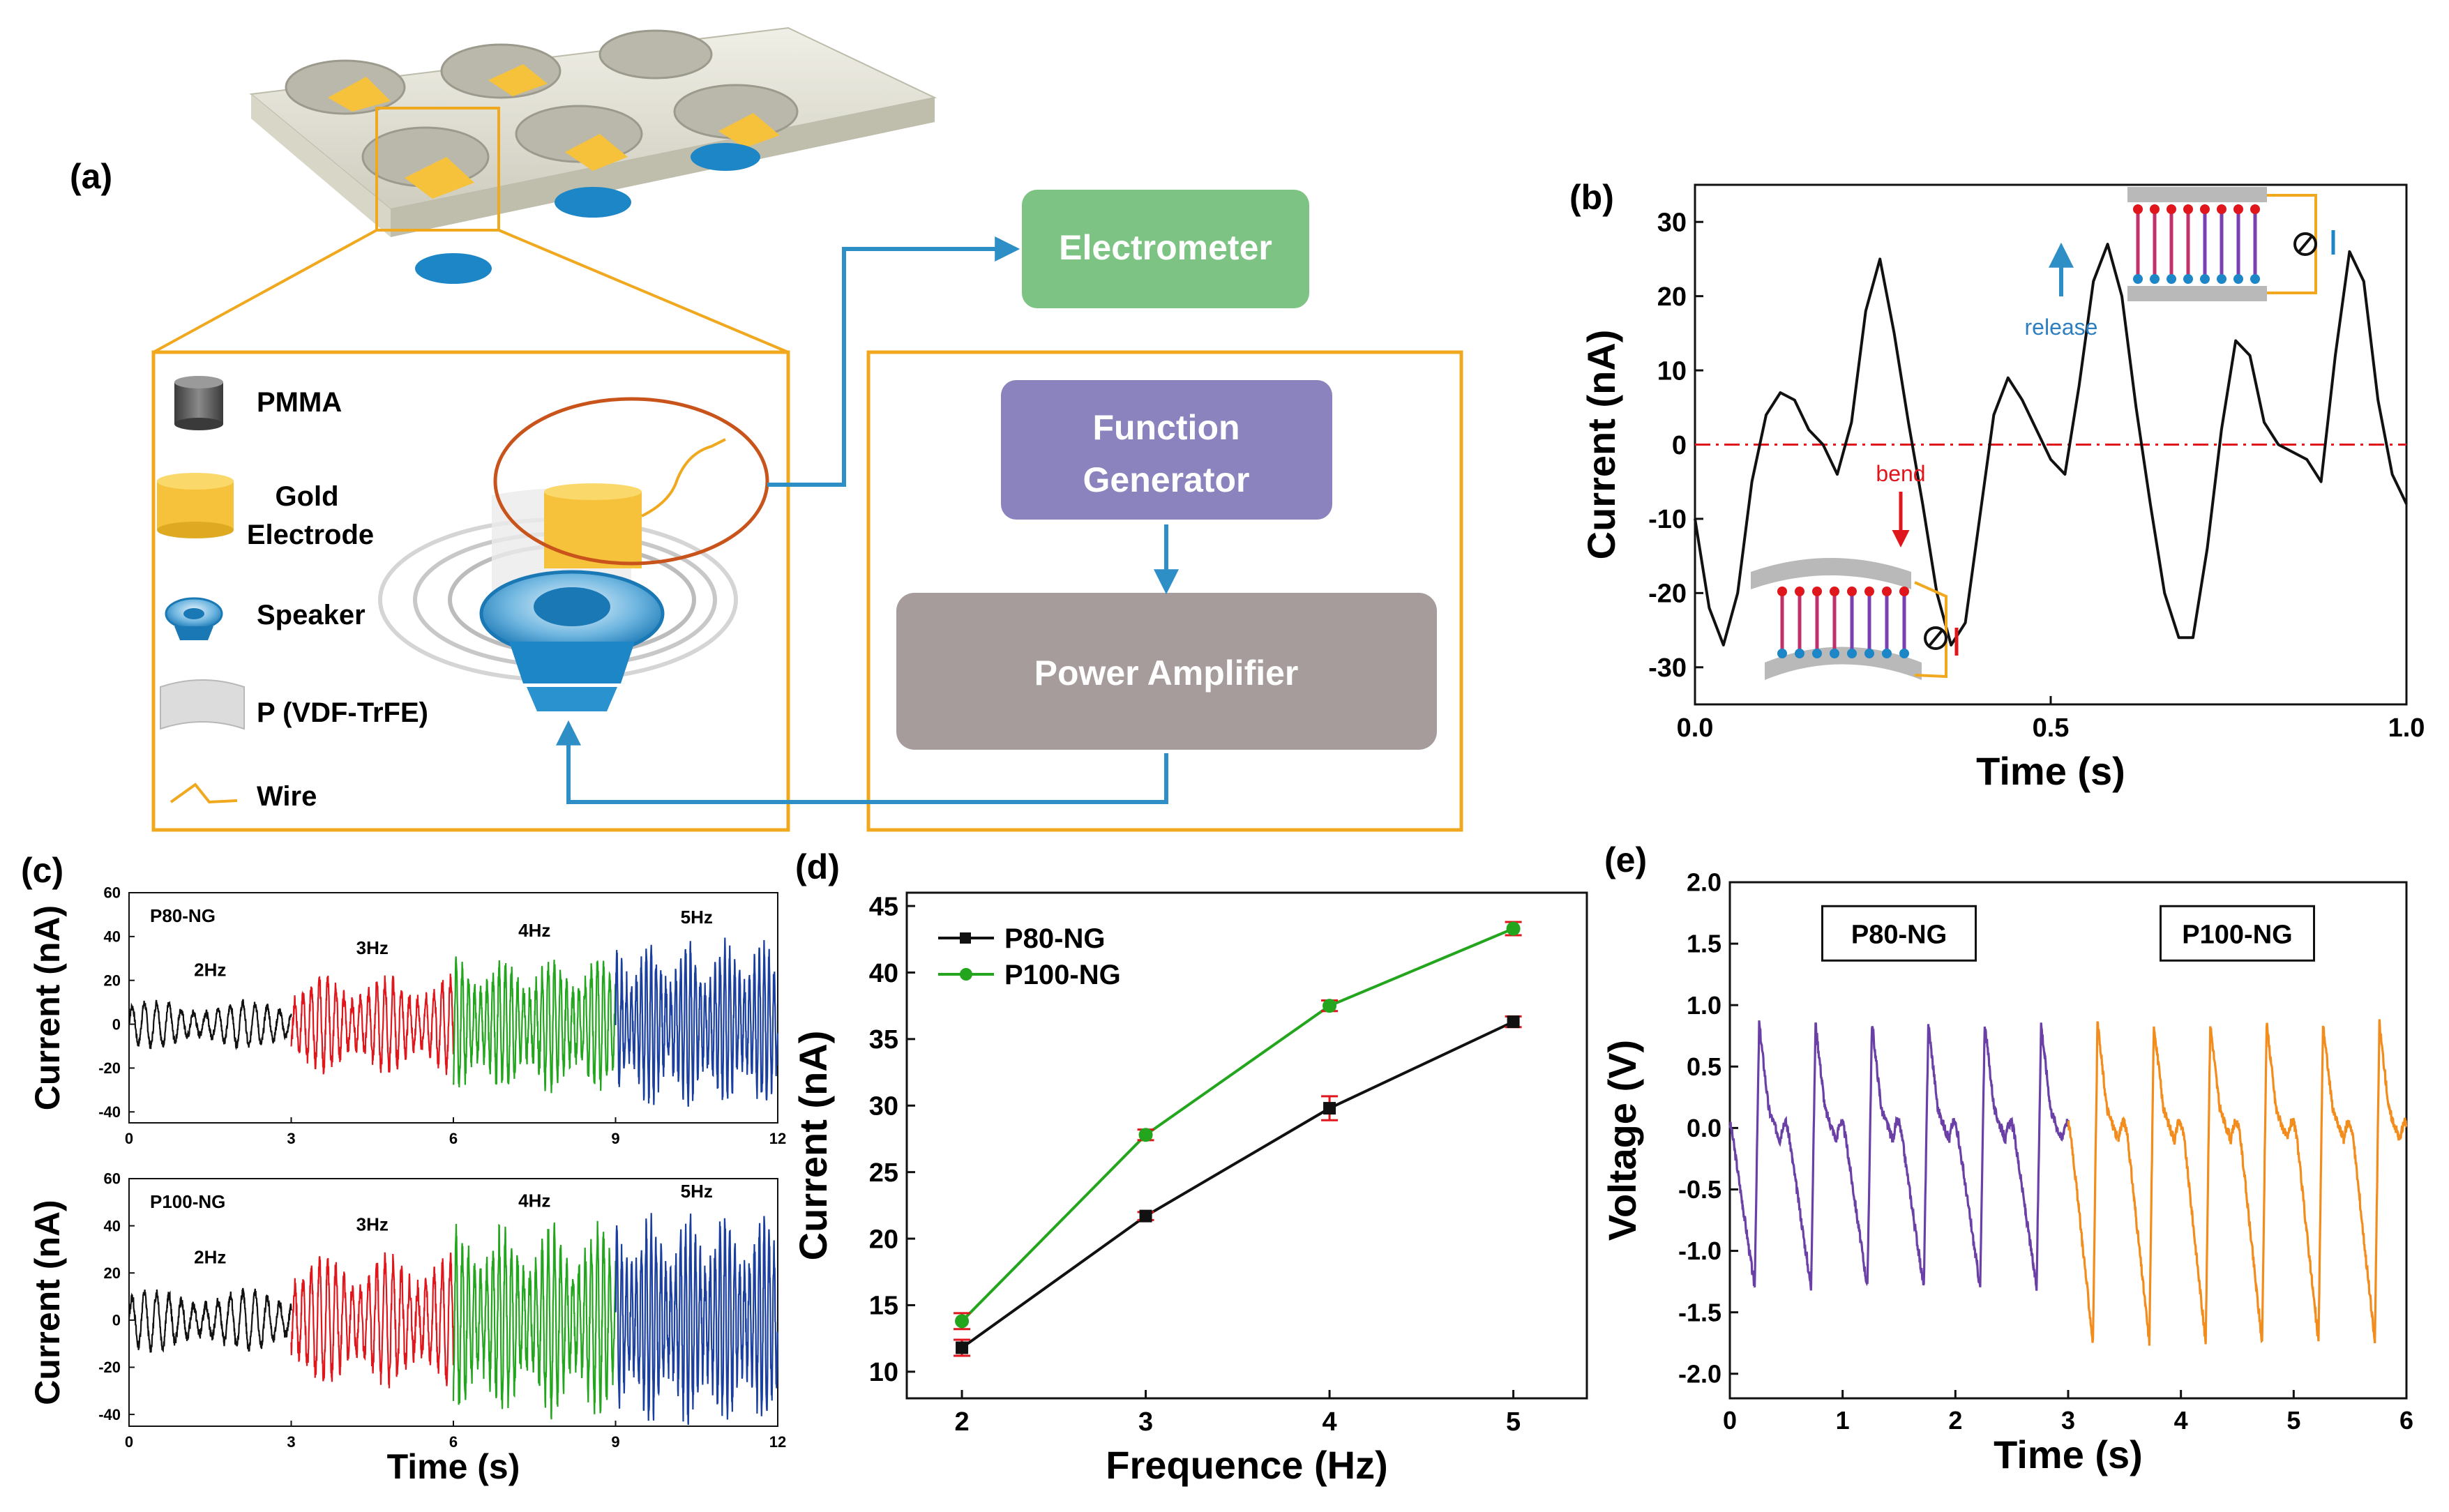 This screenshot has height=1512, width=2449. I want to click on legend-label: Wire, so click(287, 797).